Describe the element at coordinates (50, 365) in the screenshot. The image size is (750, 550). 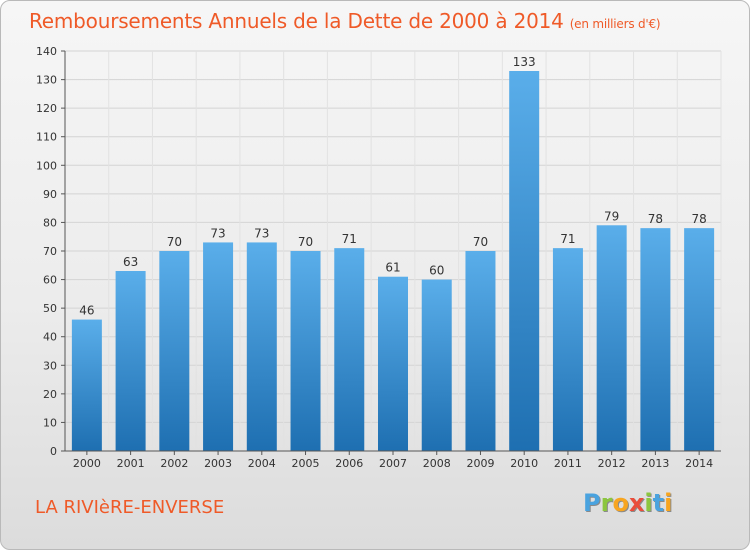
I see `y-tick-label: 30` at that location.